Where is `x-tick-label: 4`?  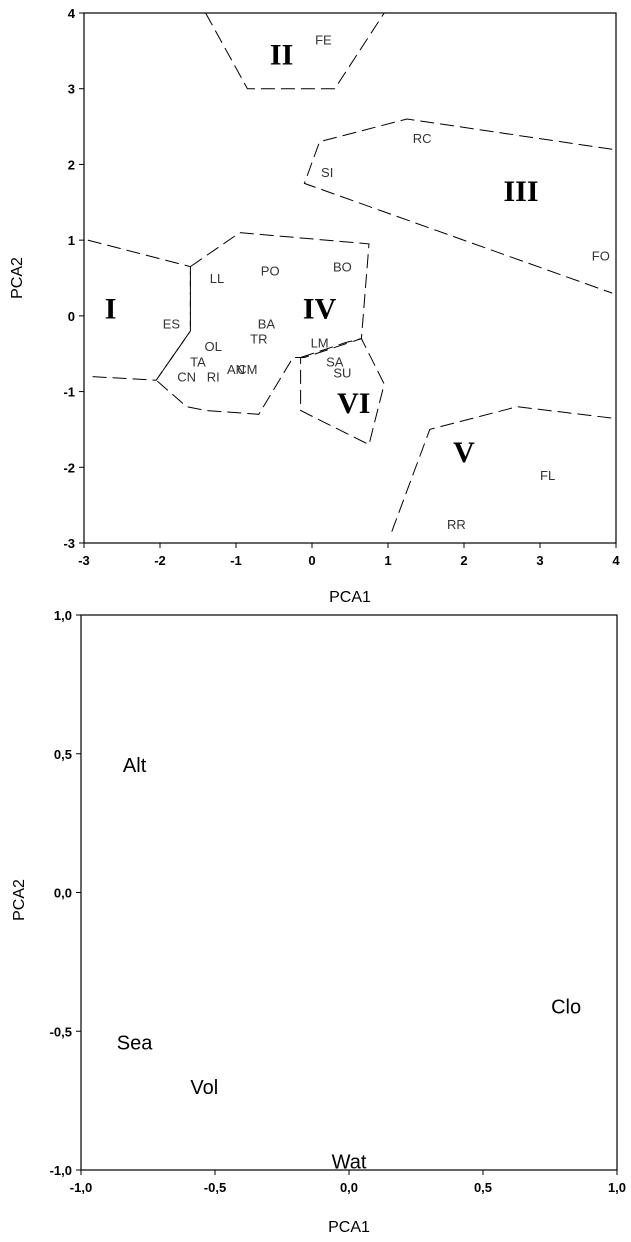 x-tick-label: 4 is located at coordinates (616, 560).